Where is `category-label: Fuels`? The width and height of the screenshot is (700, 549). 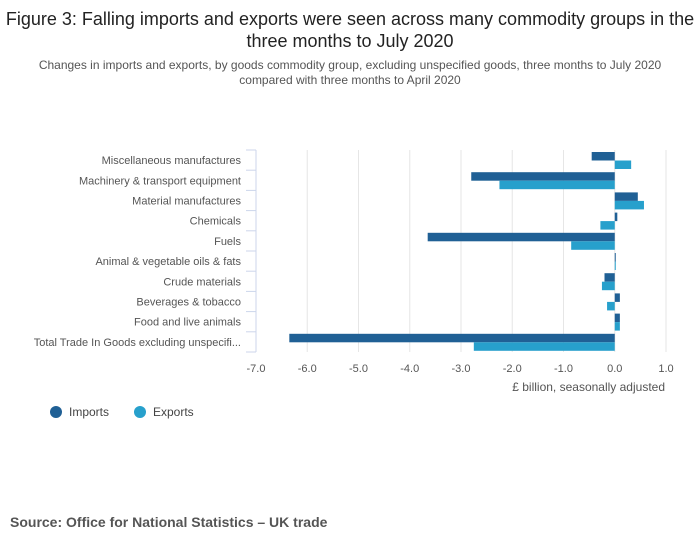 category-label: Fuels is located at coordinates (227, 242).